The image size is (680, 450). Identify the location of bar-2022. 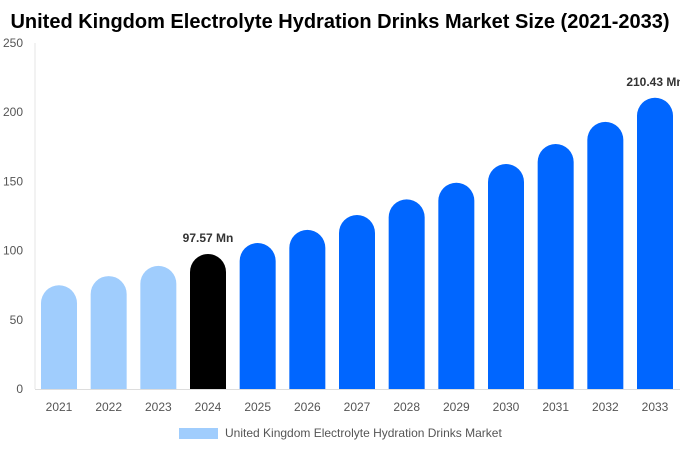
(108, 332).